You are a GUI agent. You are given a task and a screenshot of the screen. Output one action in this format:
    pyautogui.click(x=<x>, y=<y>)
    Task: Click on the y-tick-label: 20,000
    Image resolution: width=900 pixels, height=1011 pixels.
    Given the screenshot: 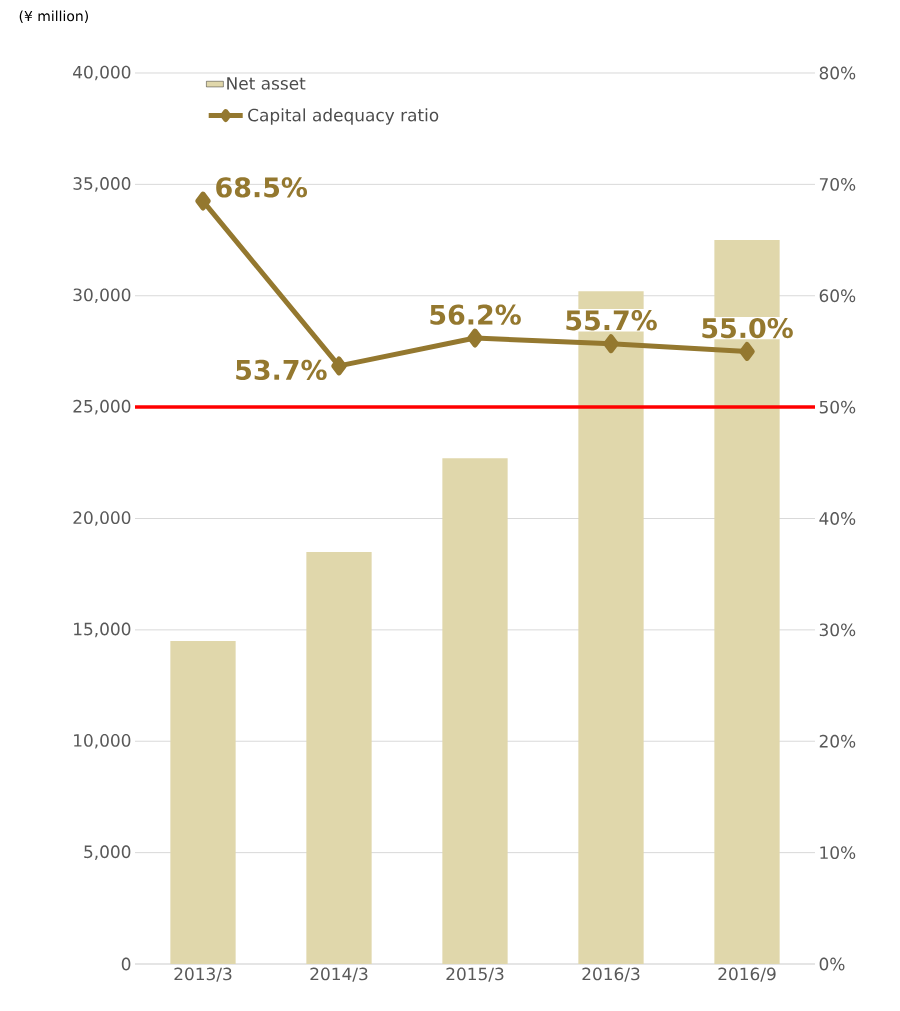 What is the action you would take?
    pyautogui.click(x=102, y=518)
    